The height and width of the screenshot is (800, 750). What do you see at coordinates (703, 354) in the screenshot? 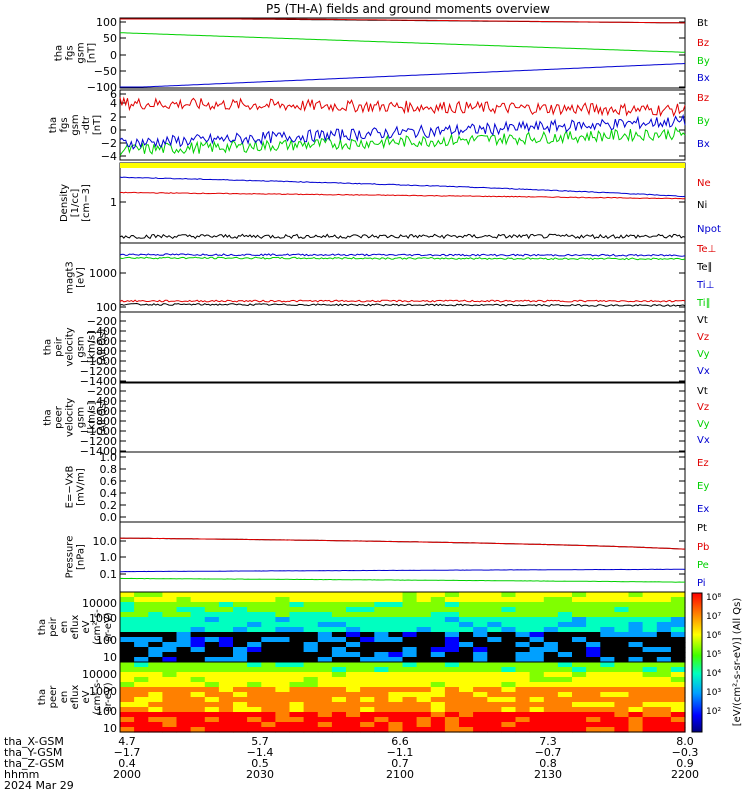
I see `legend-Vy: Vy` at bounding box center [703, 354].